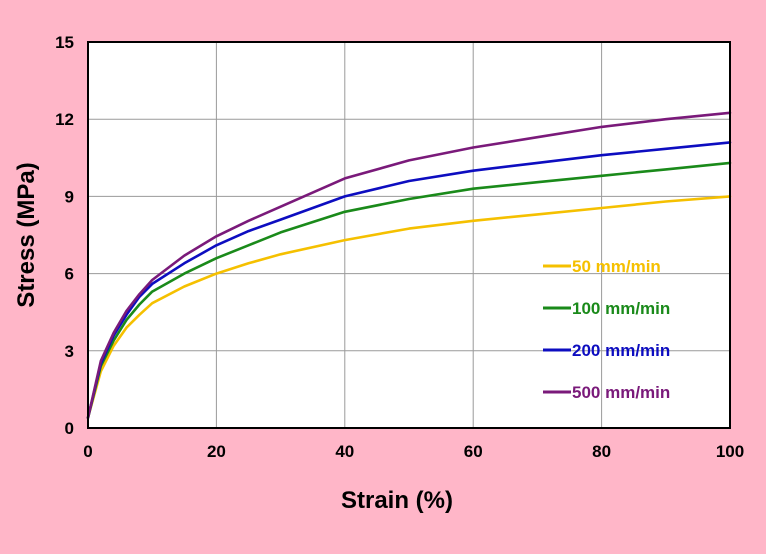 Image resolution: width=766 pixels, height=554 pixels. What do you see at coordinates (473, 451) in the screenshot?
I see `x-tick-label: 60` at bounding box center [473, 451].